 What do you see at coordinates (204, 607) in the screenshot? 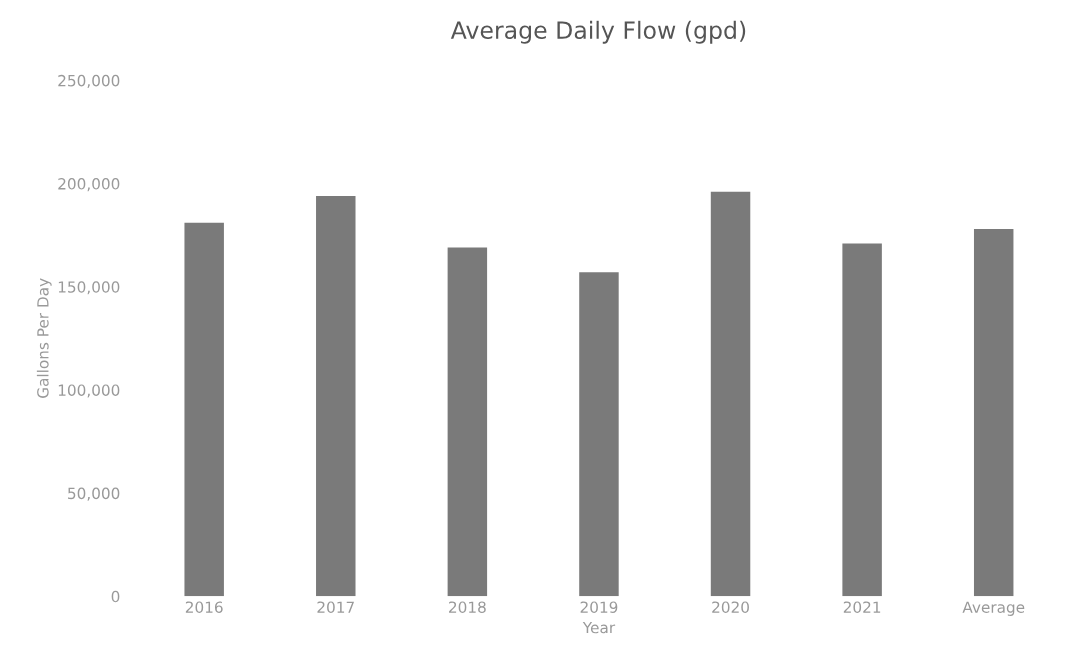
I see `x-tick-label: 2016` at bounding box center [204, 607].